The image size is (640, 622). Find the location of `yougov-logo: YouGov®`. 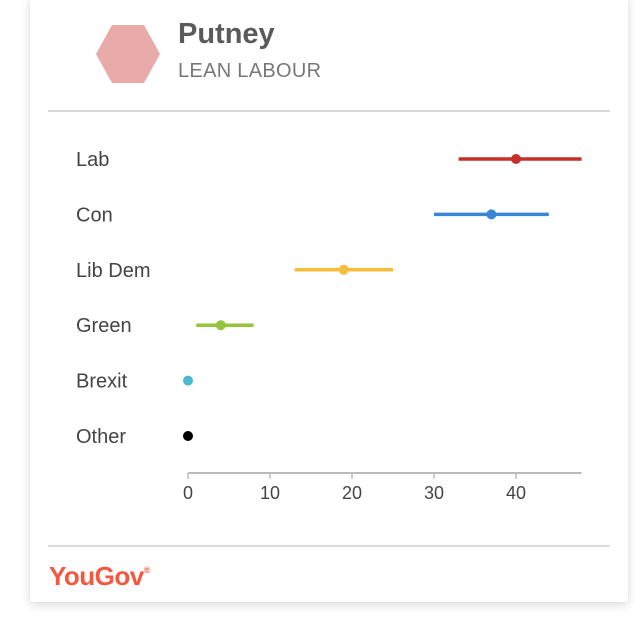

yougov-logo: YouGov® is located at coordinates (99, 576).